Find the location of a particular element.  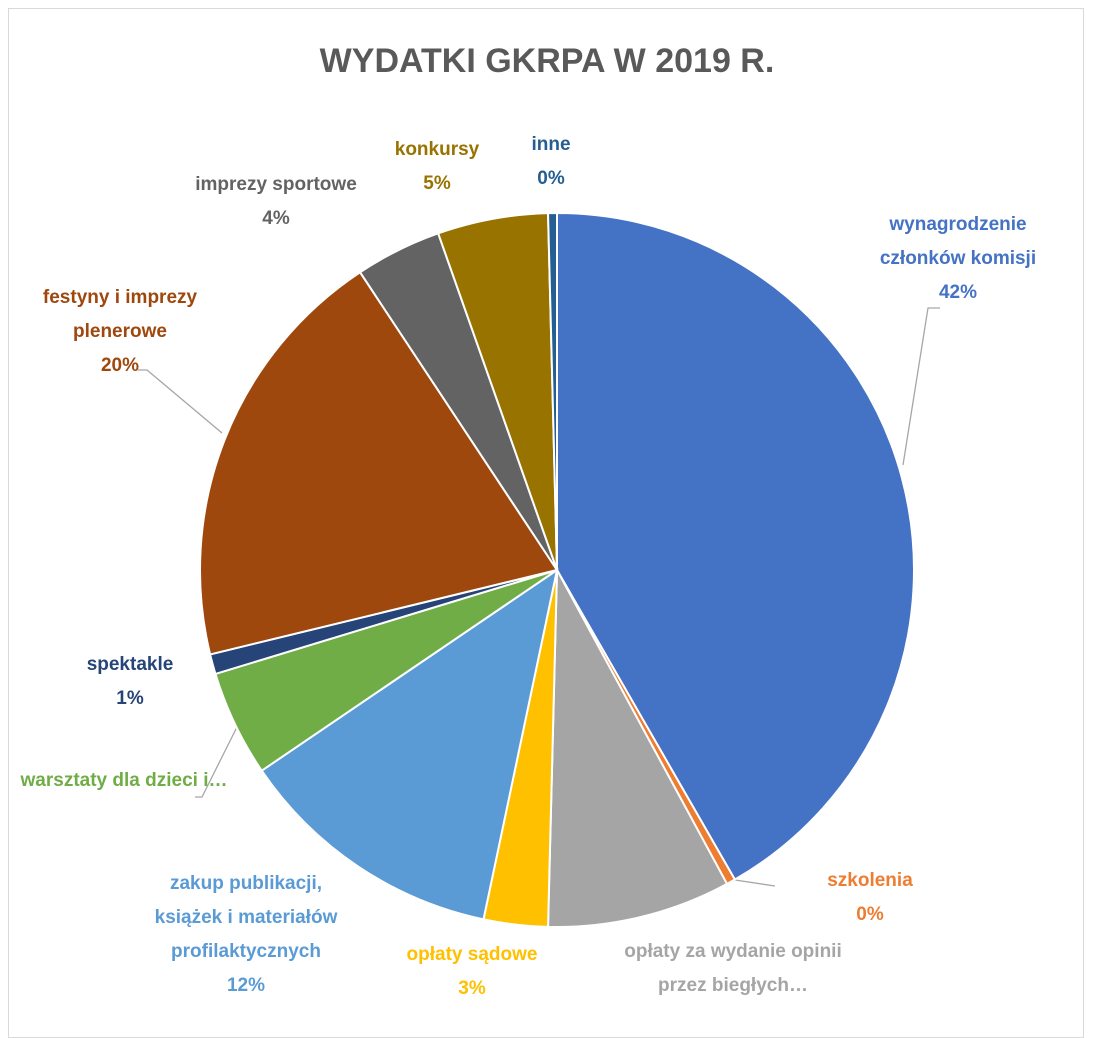

data-label: festyny i imprezy plenerowe 20% is located at coordinates (120, 332).